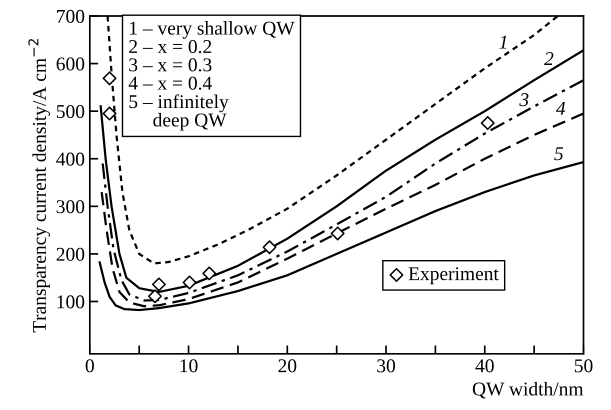 This screenshot has width=611, height=410. What do you see at coordinates (583, 365) in the screenshot?
I see `x-tick-label: 50` at bounding box center [583, 365].